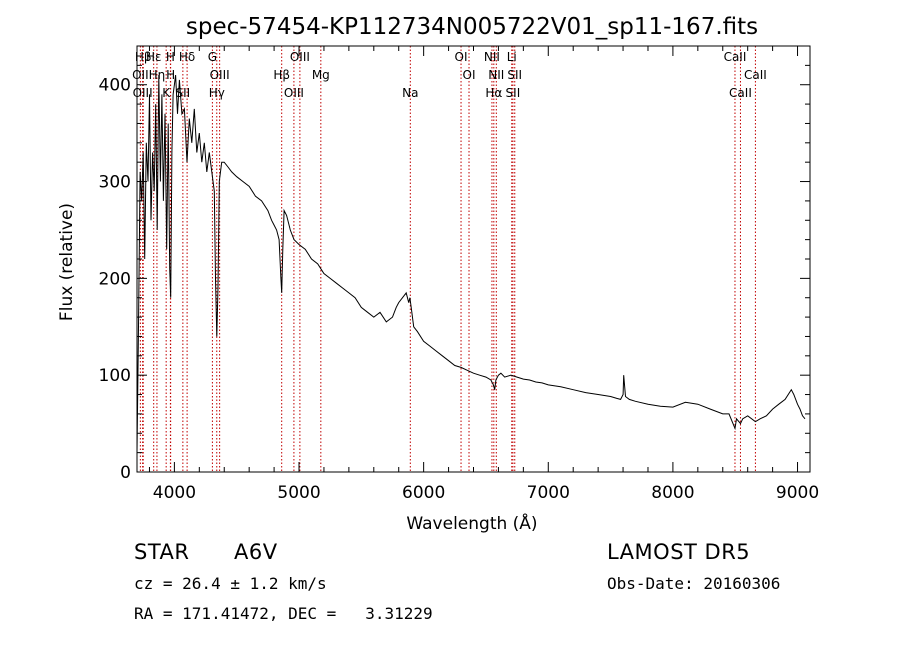  I want to click on marker-label-17: Na, so click(410, 93).